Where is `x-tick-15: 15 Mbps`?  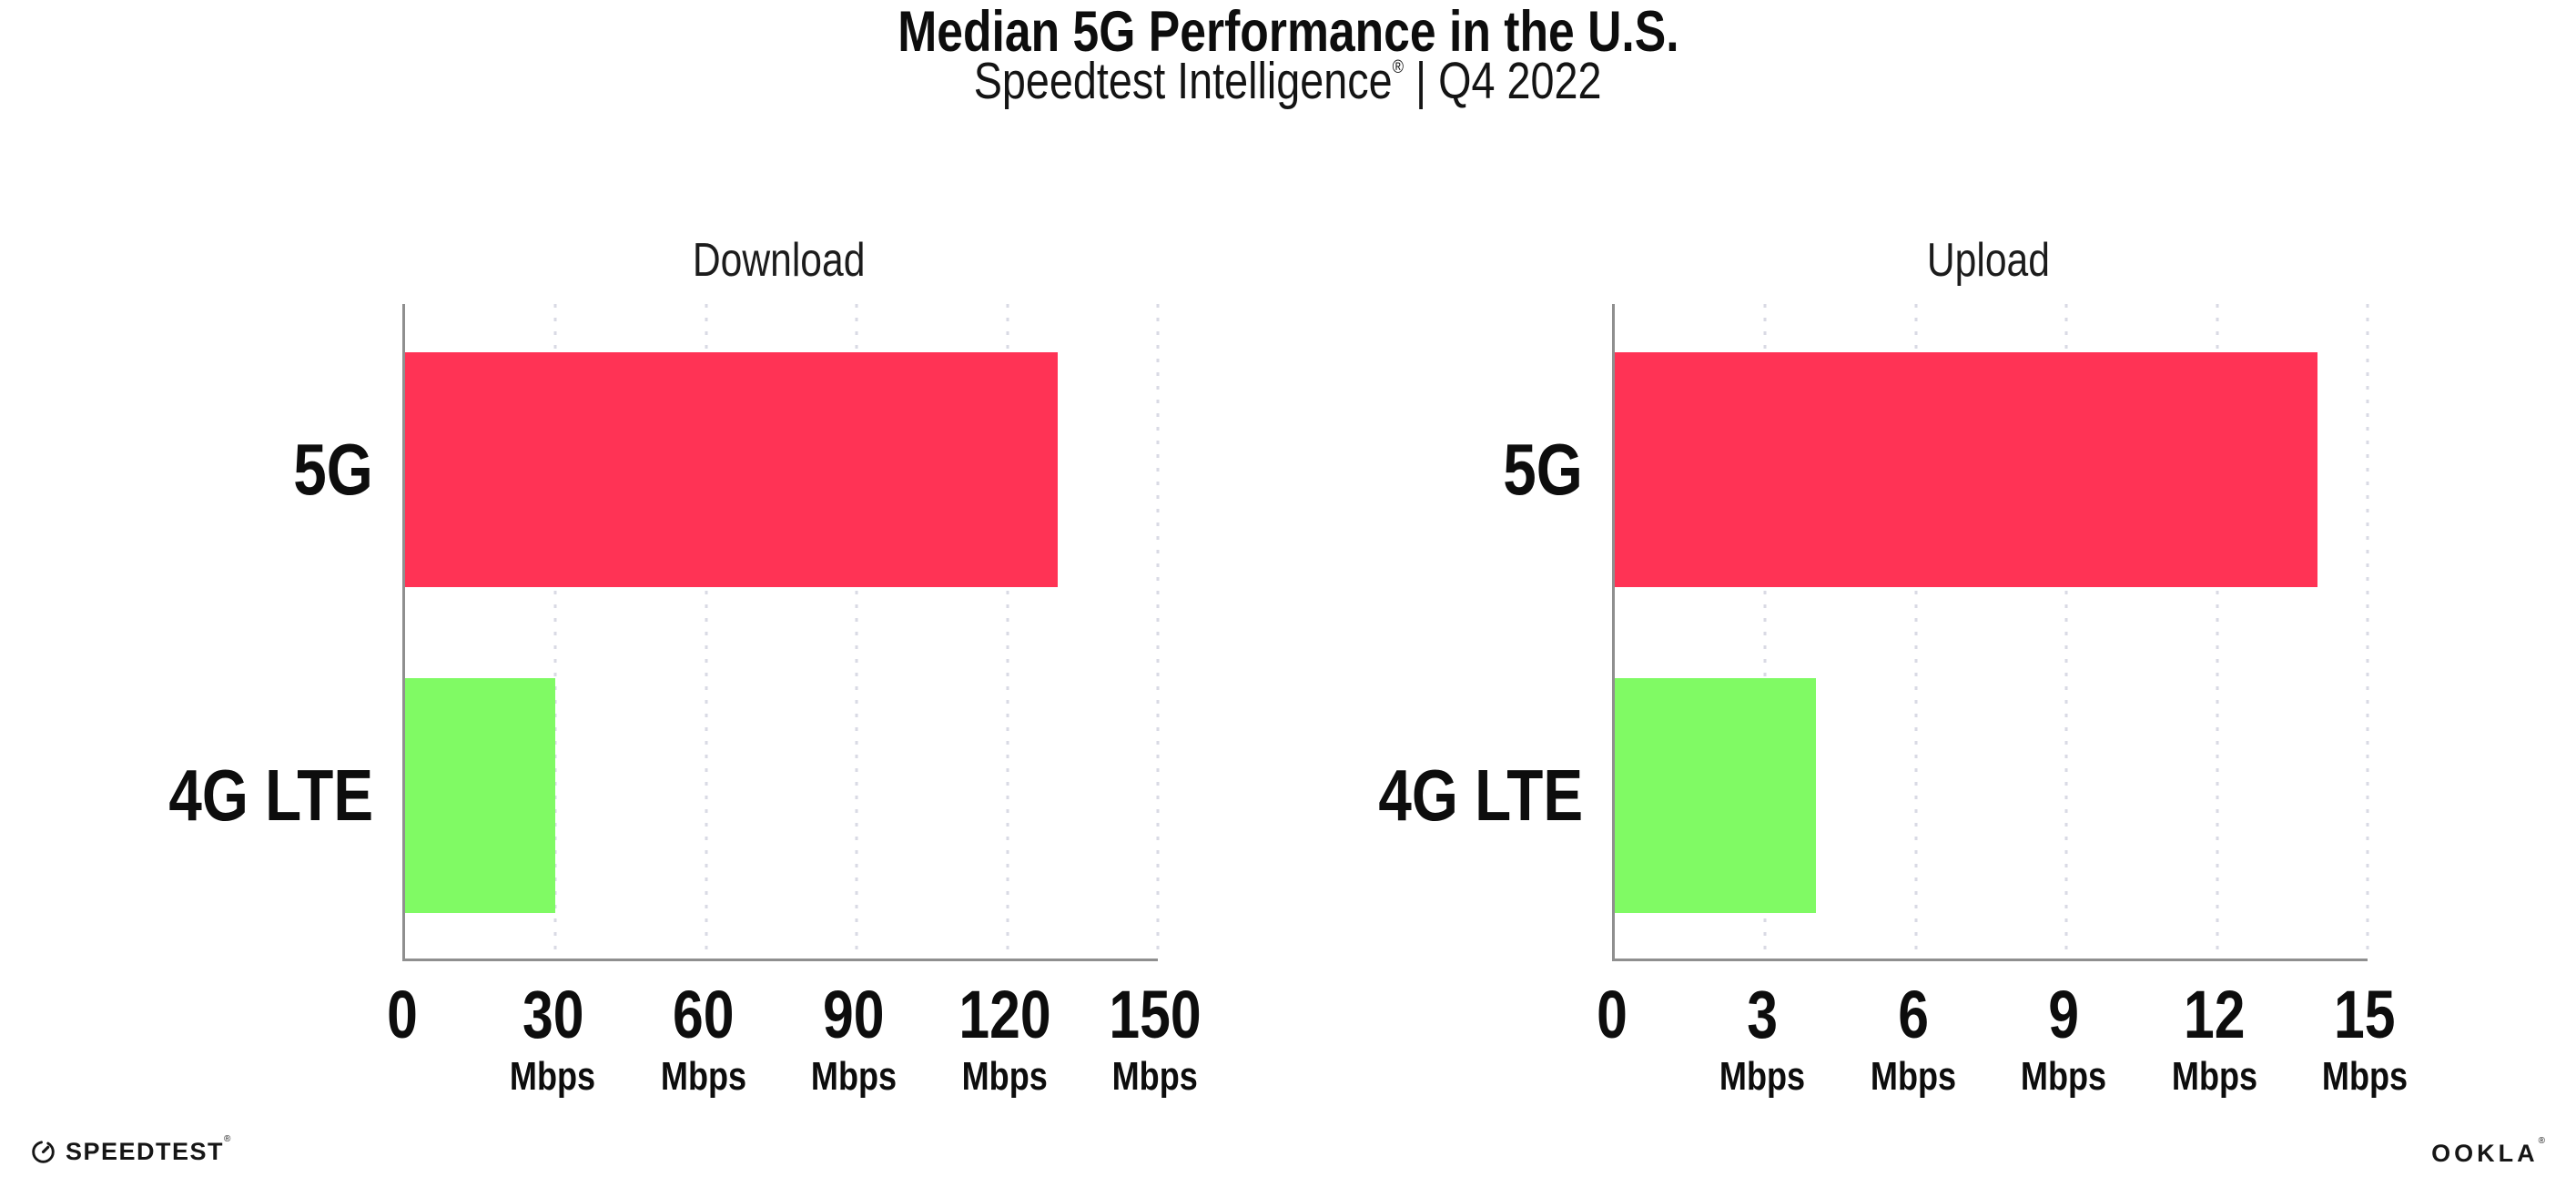
x-tick-15: 15 Mbps is located at coordinates (2365, 1038).